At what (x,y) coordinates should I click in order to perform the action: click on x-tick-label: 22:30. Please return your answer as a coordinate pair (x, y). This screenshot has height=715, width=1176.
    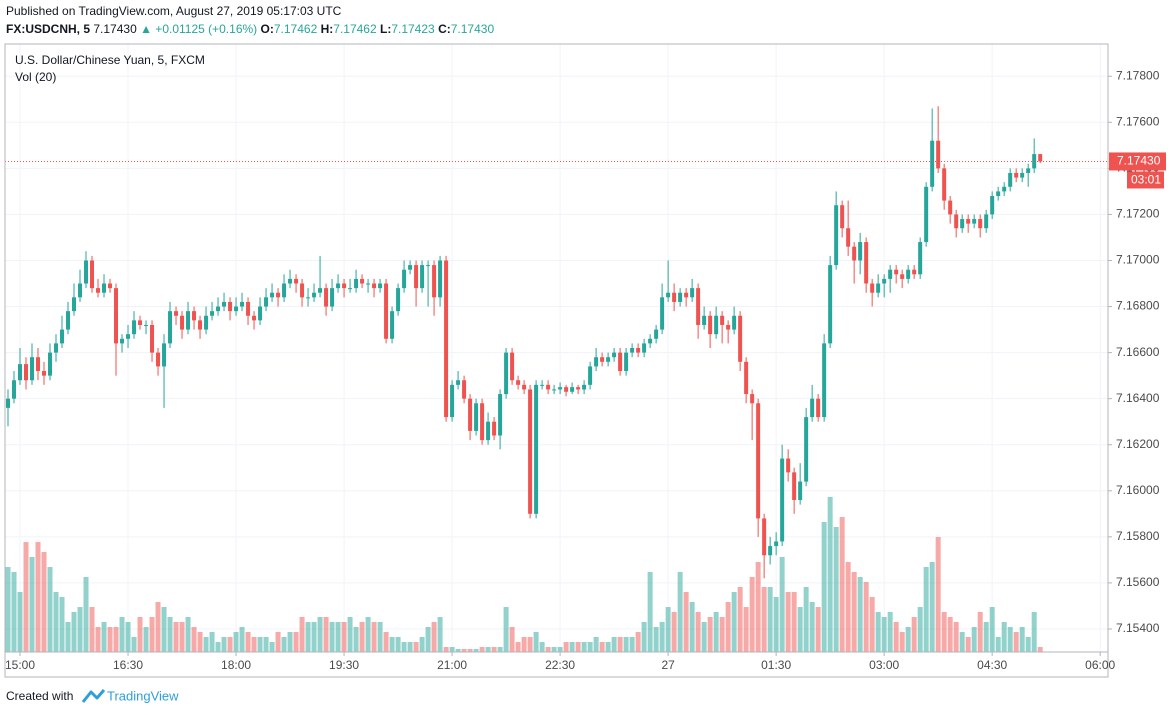
    Looking at the image, I should click on (560, 665).